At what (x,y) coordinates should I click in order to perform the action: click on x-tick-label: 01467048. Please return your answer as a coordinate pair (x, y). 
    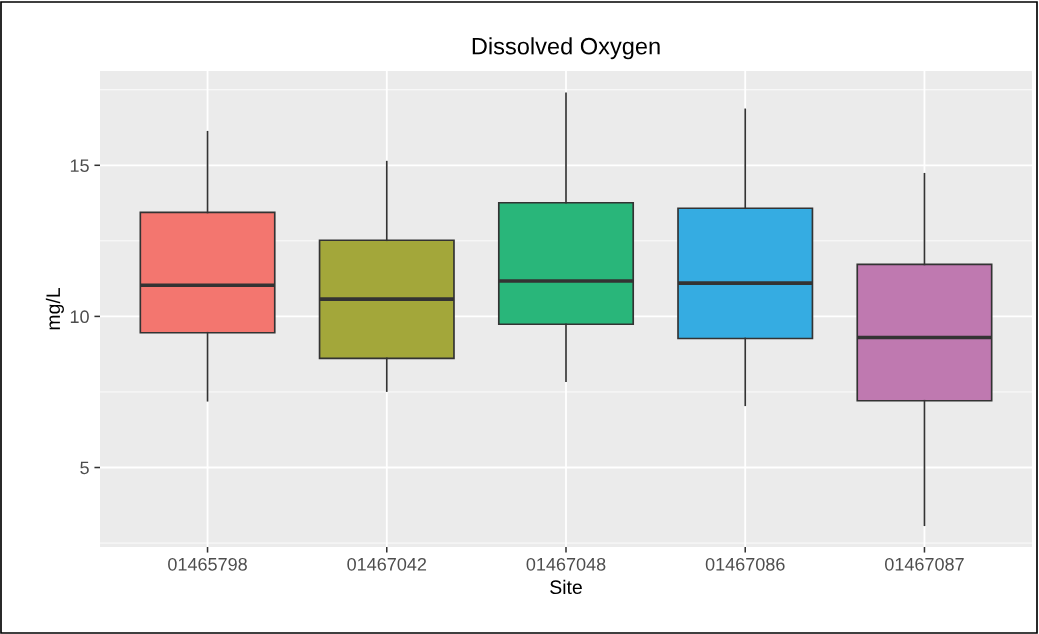
    Looking at the image, I should click on (566, 564).